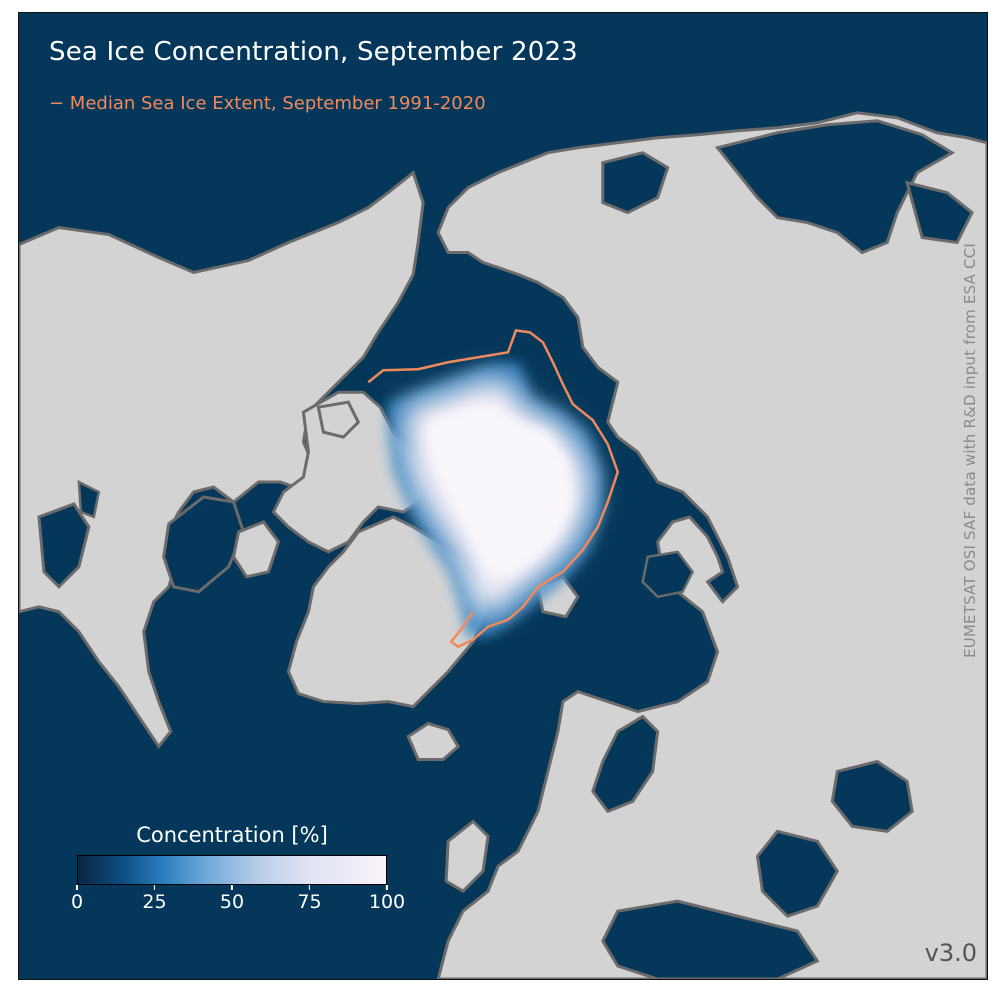 The image size is (1000, 1000). I want to click on median-extent-line, so click(493, 488).